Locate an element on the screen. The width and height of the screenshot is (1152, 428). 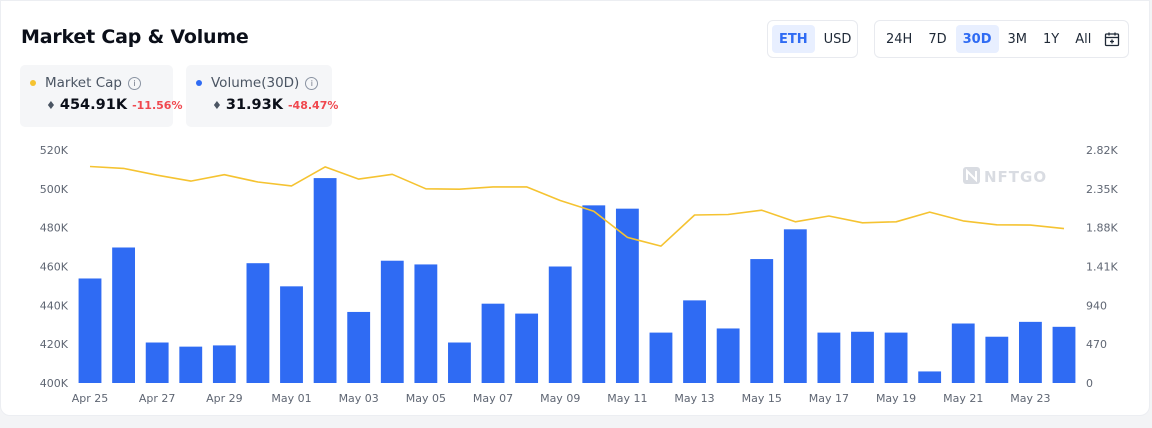
y-right-tick-label: 2.82K is located at coordinates (1102, 150).